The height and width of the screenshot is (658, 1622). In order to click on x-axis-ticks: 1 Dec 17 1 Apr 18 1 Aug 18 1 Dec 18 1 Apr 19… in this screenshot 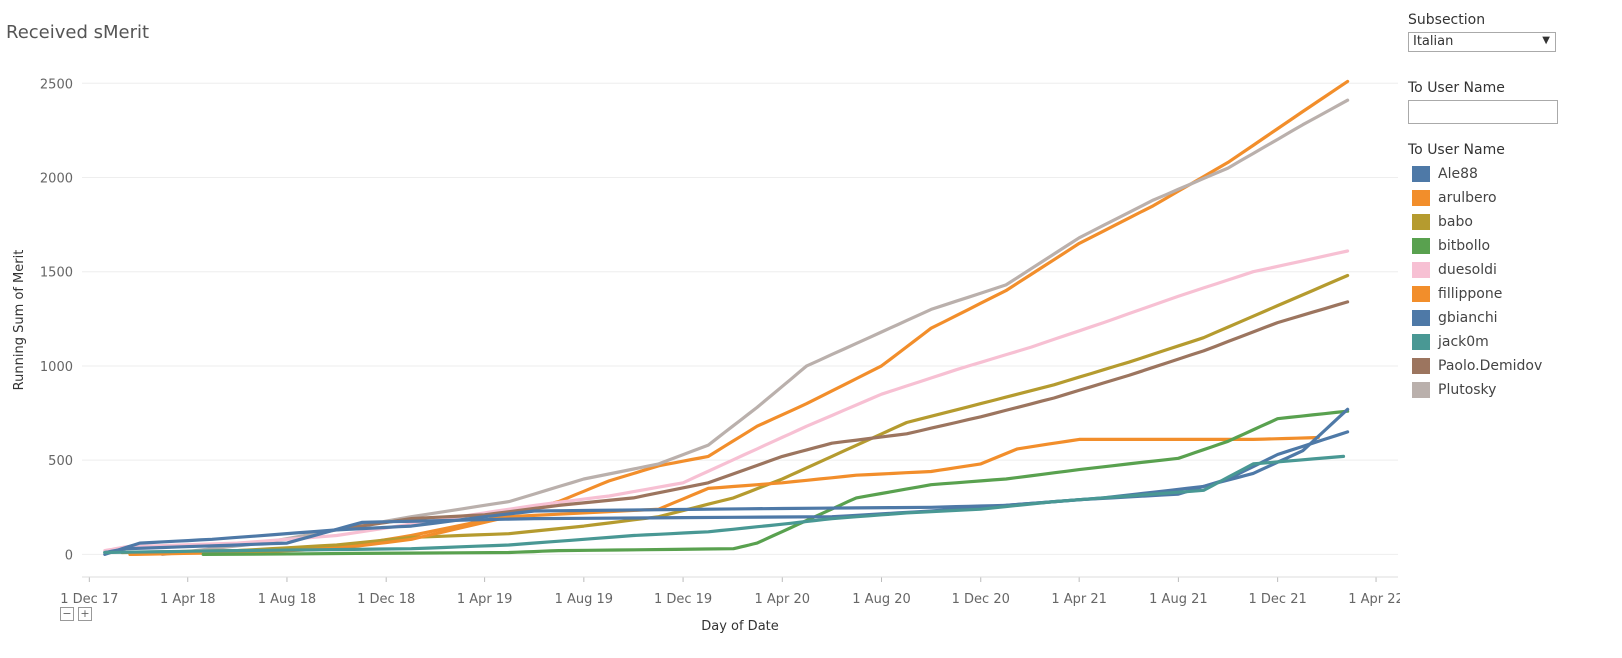, I will do `click(730, 592)`.